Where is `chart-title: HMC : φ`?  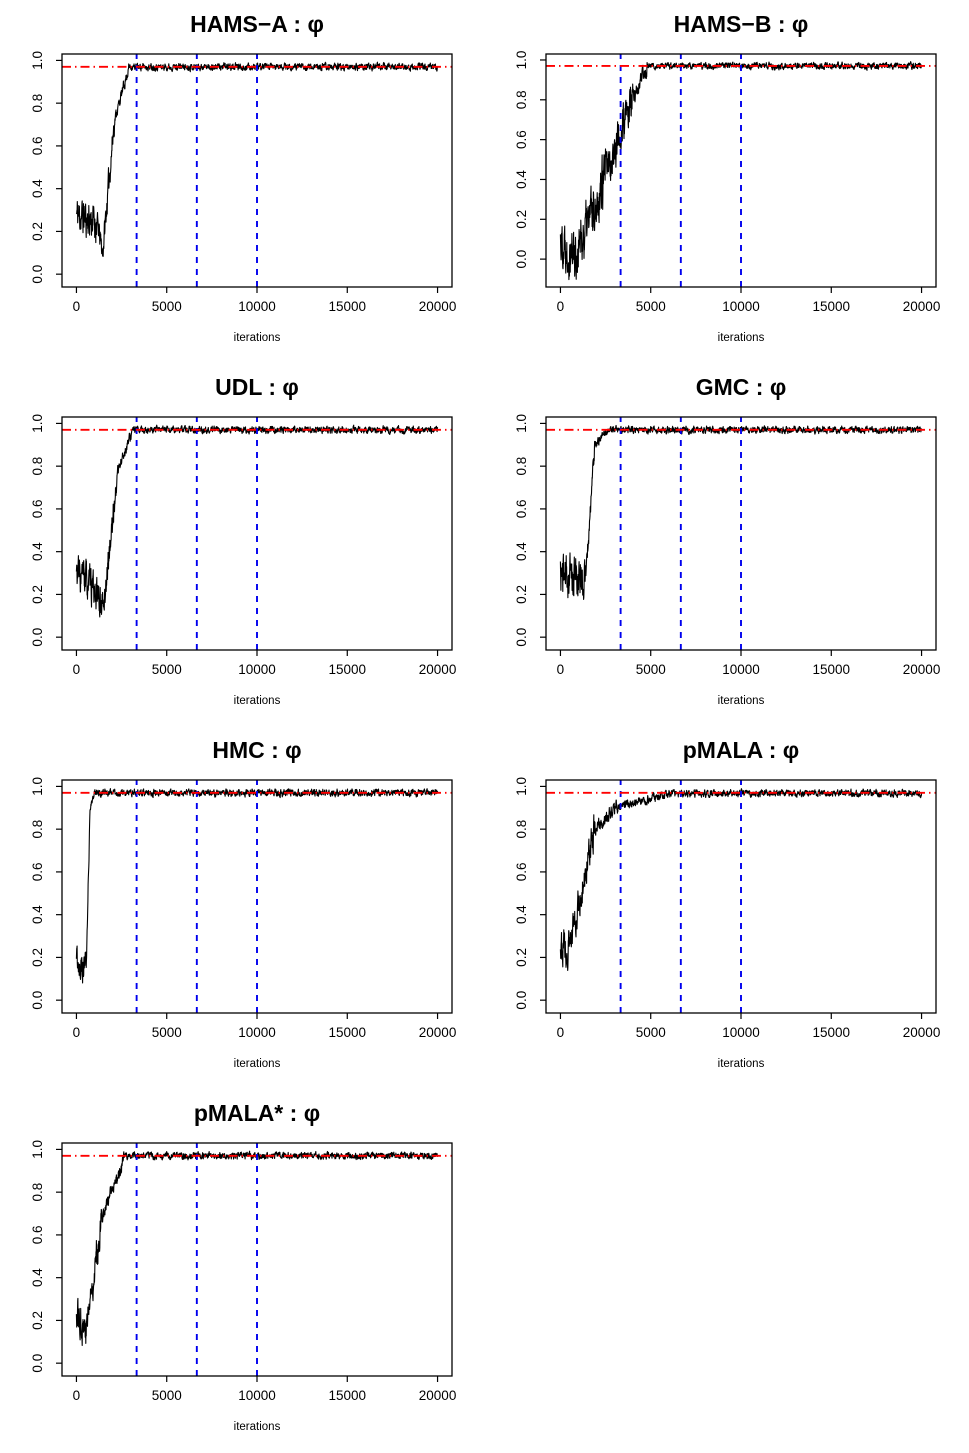 chart-title: HMC : φ is located at coordinates (256, 750).